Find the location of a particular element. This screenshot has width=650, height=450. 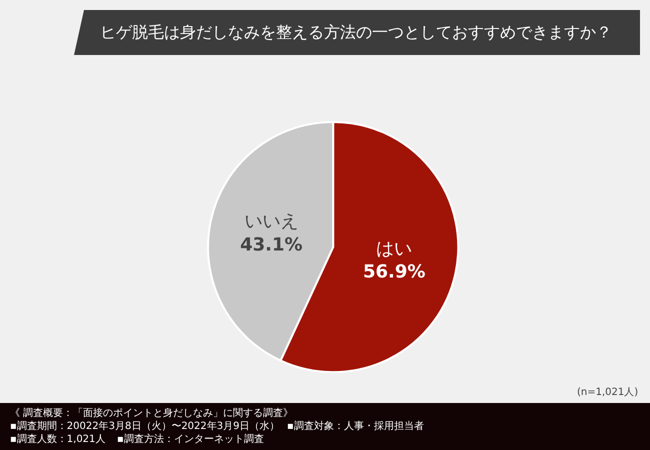

text: ▪調査対象：人事・採用担当者 is located at coordinates (355, 426).